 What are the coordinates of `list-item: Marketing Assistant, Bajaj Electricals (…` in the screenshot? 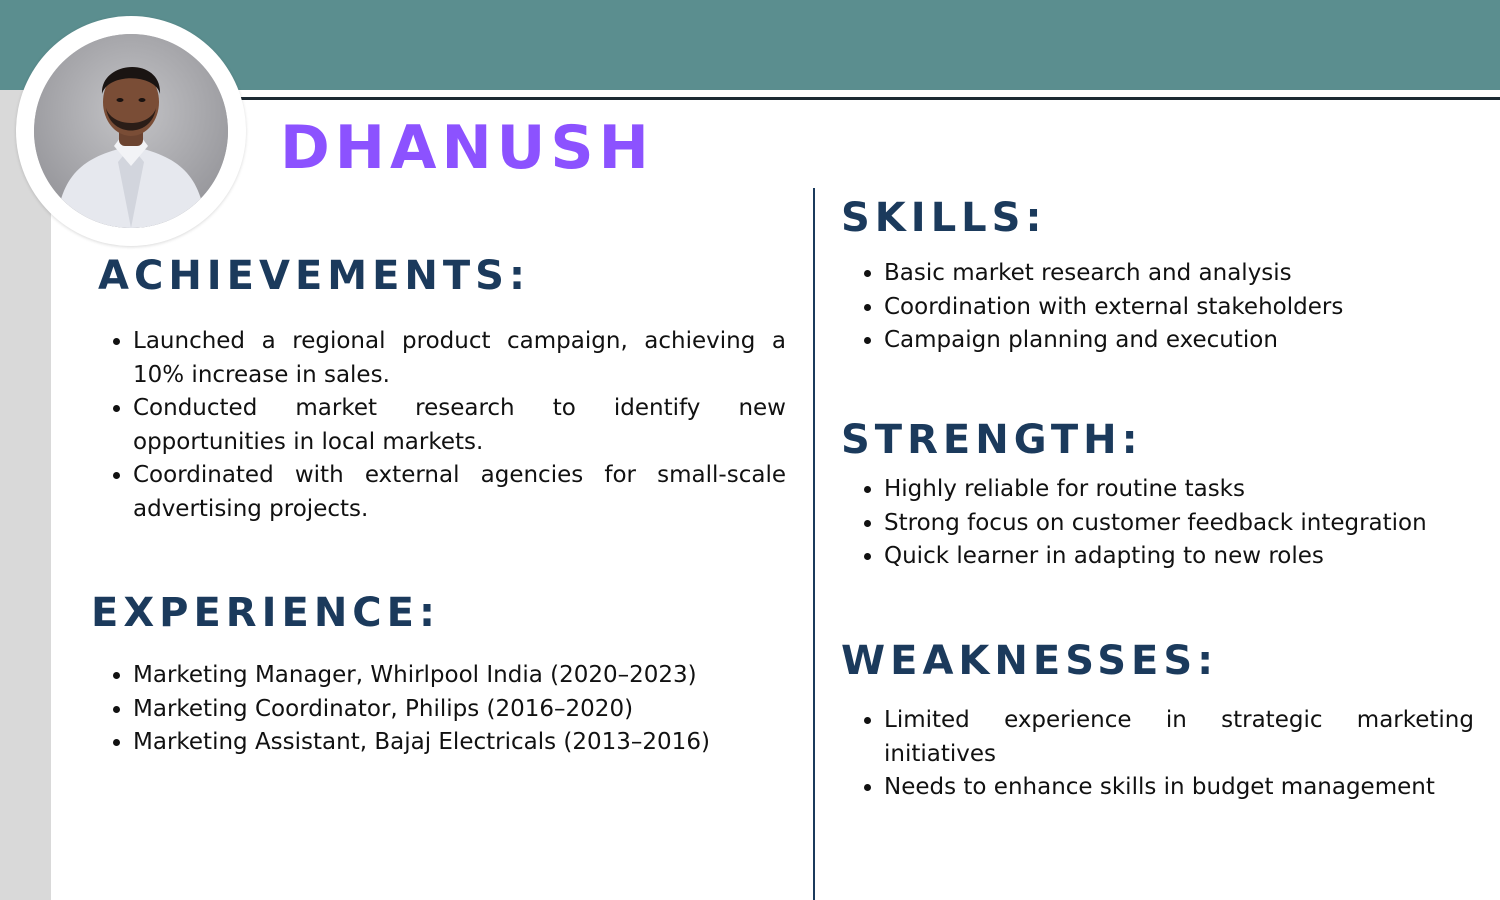 It's located at (483, 743).